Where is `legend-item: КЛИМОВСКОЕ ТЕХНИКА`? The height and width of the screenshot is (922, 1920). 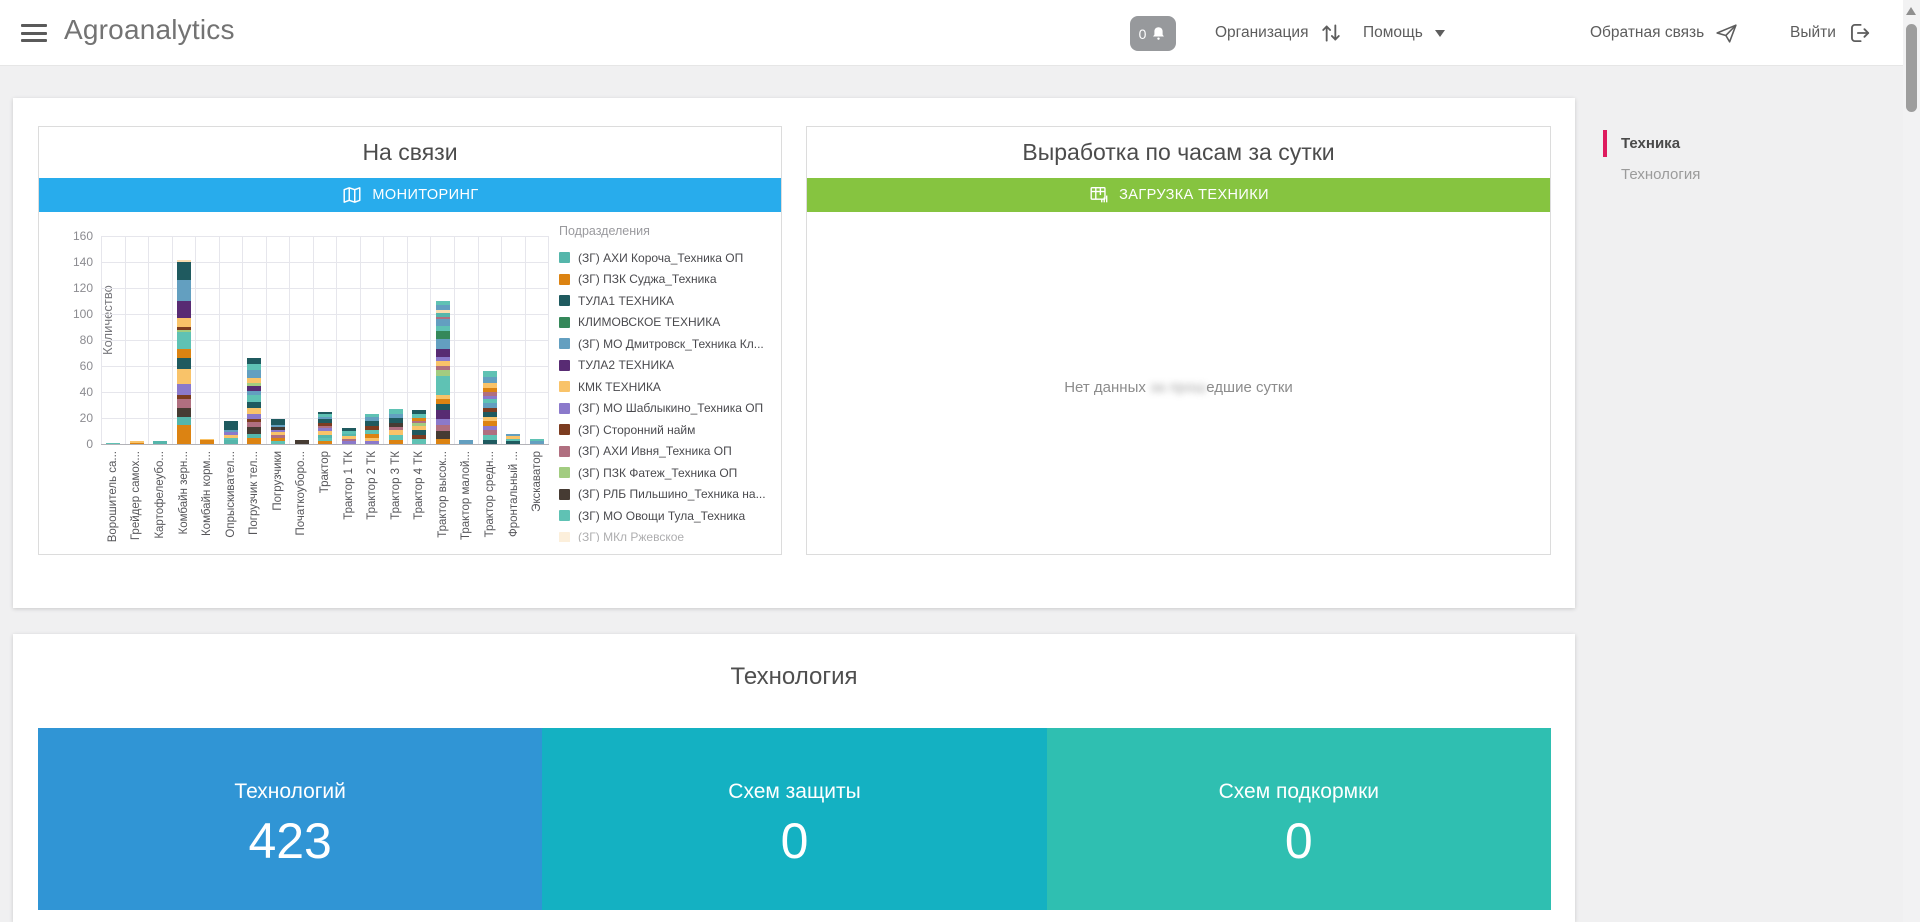
legend-item: КЛИМОВСКОЕ ТЕХНИКА is located at coordinates (669, 323).